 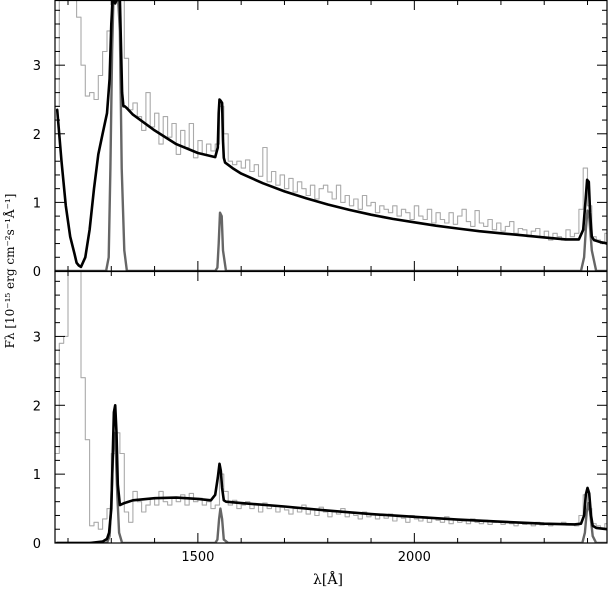 What do you see at coordinates (328, 579) in the screenshot?
I see `x-axis-label: λ[Å]` at bounding box center [328, 579].